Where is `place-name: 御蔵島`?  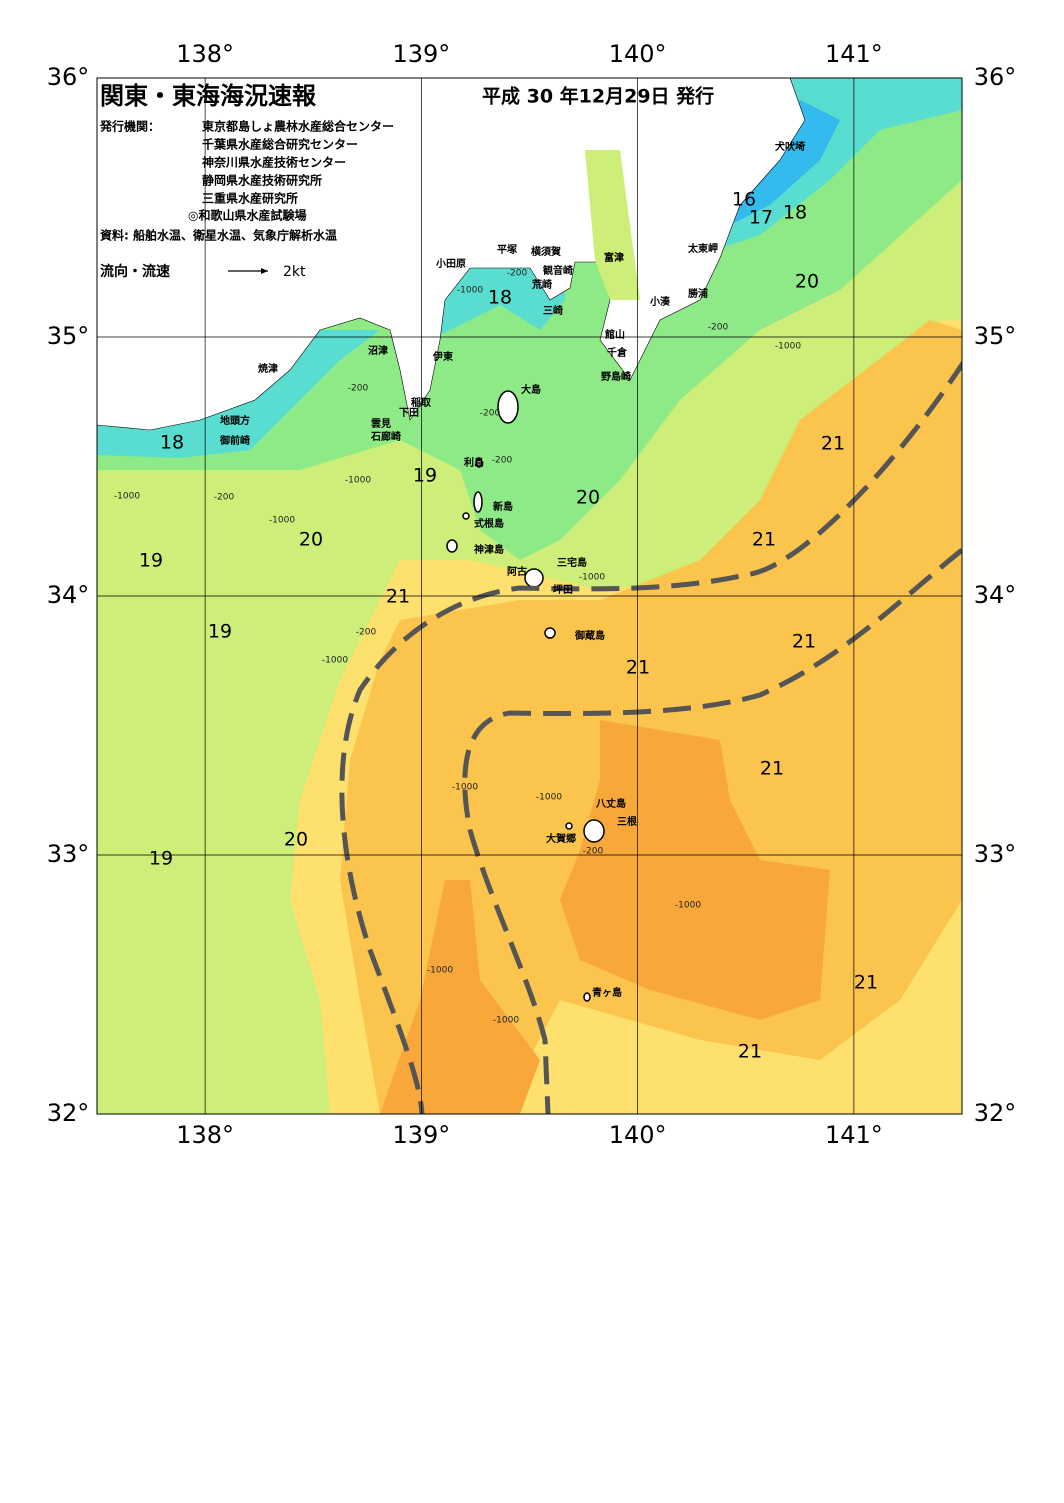
place-name: 御蔵島 is located at coordinates (589, 635).